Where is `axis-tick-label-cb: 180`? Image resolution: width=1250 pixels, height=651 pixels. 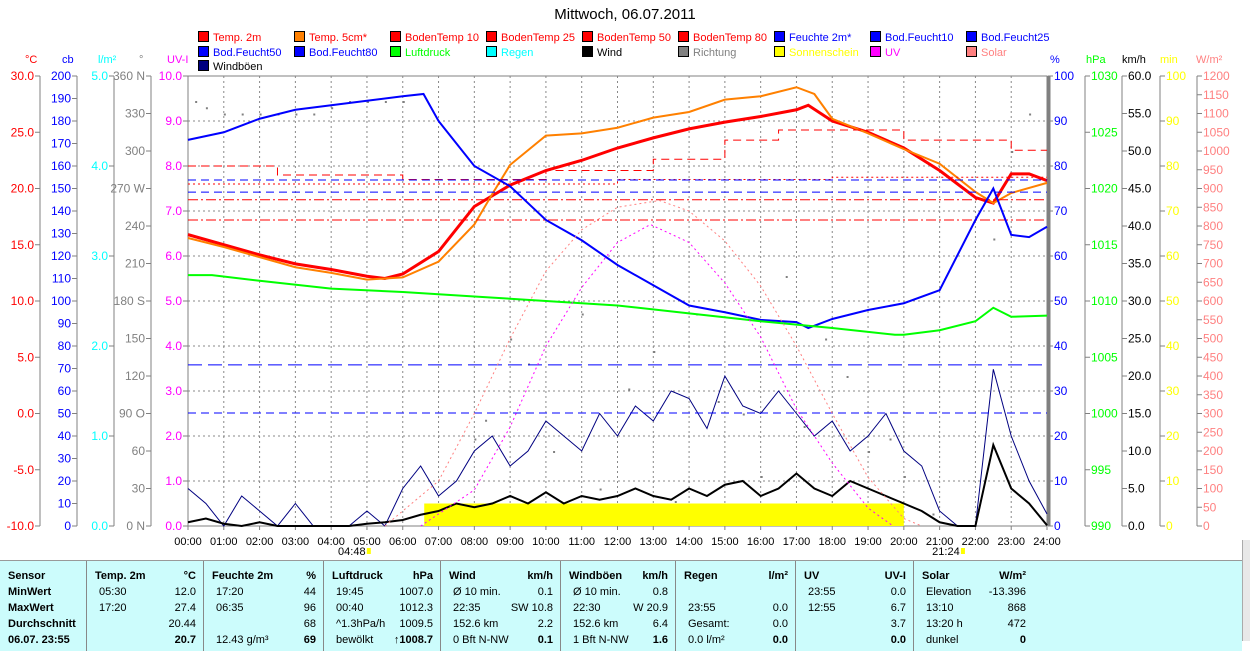 axis-tick-label-cb: 180 is located at coordinates (61, 121).